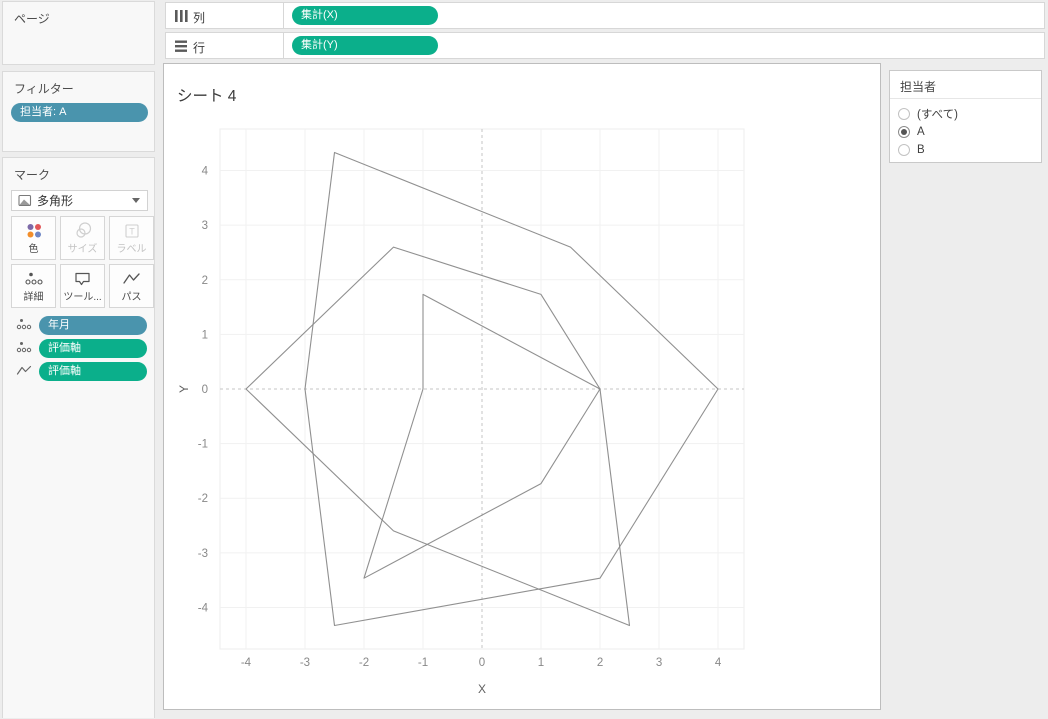  I want to click on label-icon: T, so click(132, 230).